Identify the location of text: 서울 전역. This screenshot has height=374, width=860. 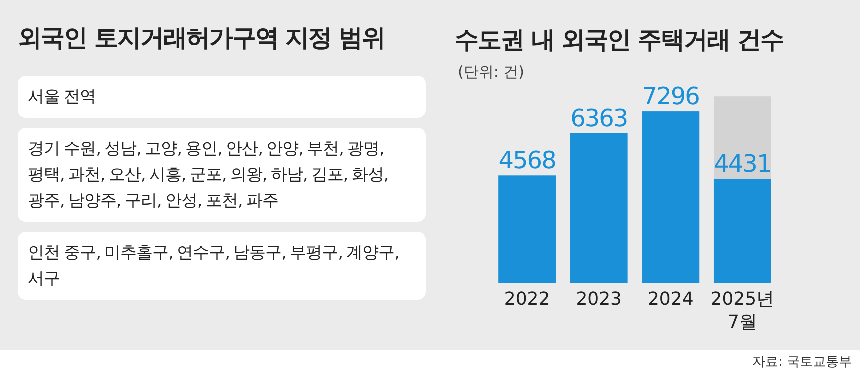
(222, 97).